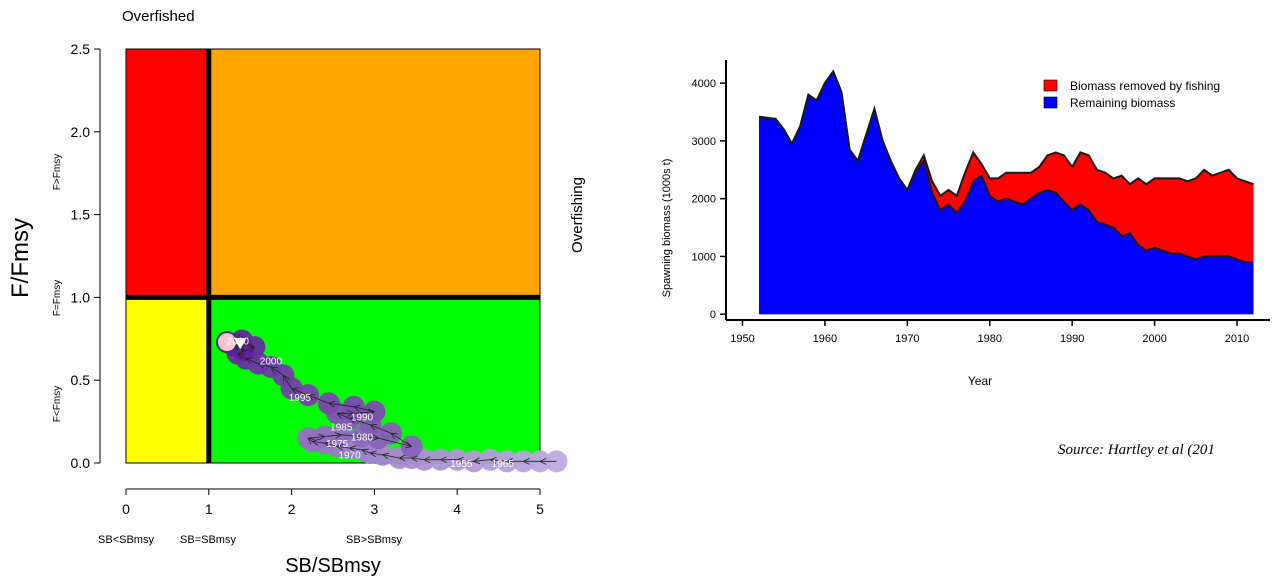 The width and height of the screenshot is (1283, 579). What do you see at coordinates (374, 540) in the screenshot?
I see `x-zone-label-sb-gt-sbmsy: SB>SBmsy` at bounding box center [374, 540].